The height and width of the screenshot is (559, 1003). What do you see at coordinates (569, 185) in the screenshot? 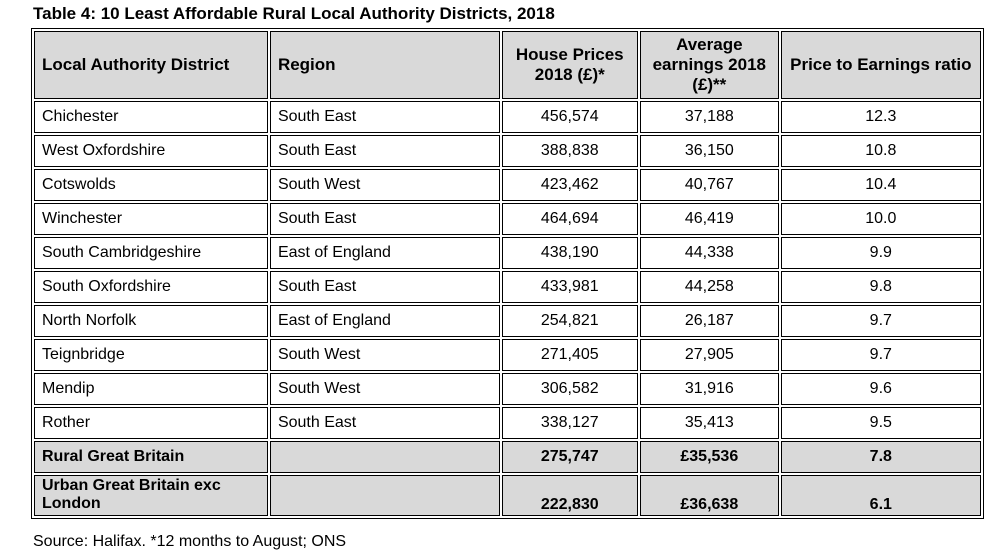
I see `cell-house-price: 423,462` at bounding box center [569, 185].